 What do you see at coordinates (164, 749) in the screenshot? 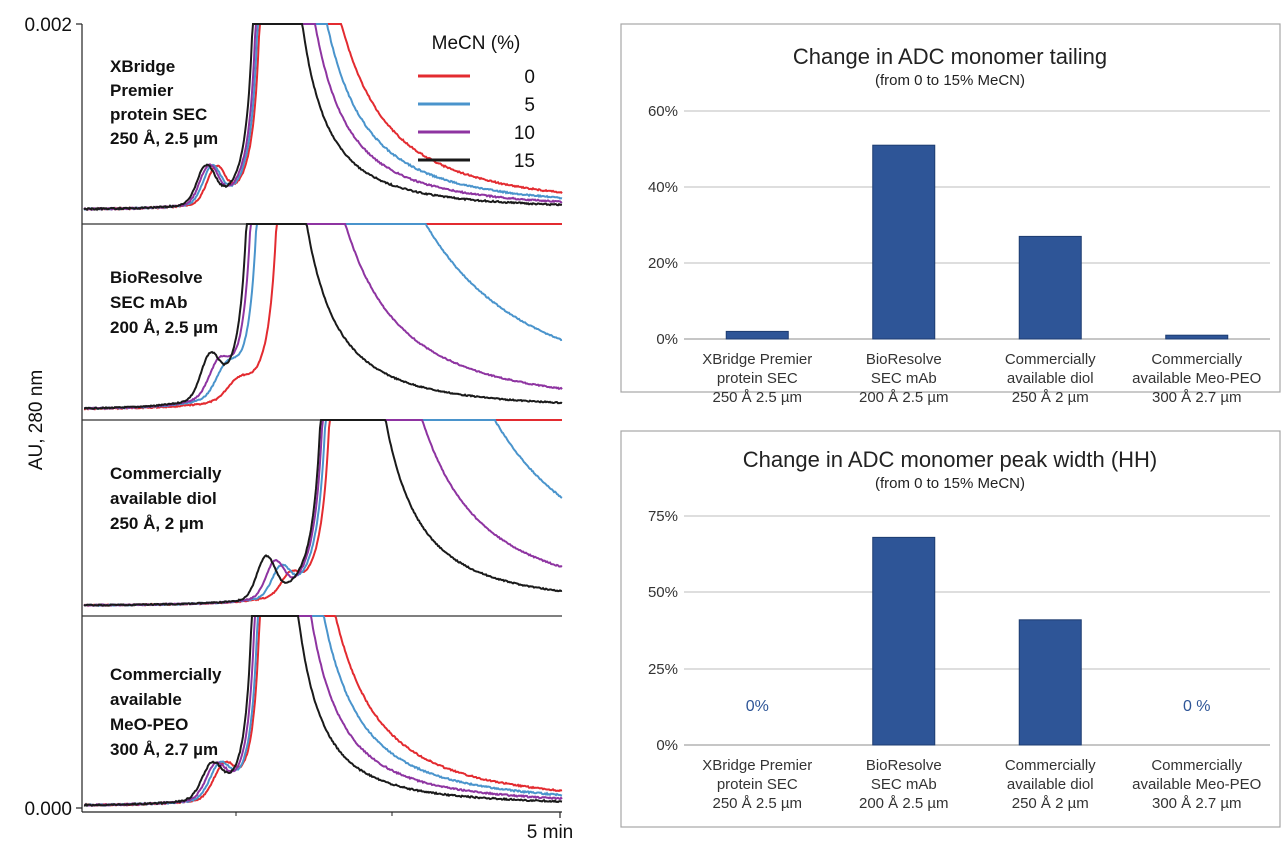
I see `panel-4-label-line: 300 Å, 2.7 µm` at bounding box center [164, 749].